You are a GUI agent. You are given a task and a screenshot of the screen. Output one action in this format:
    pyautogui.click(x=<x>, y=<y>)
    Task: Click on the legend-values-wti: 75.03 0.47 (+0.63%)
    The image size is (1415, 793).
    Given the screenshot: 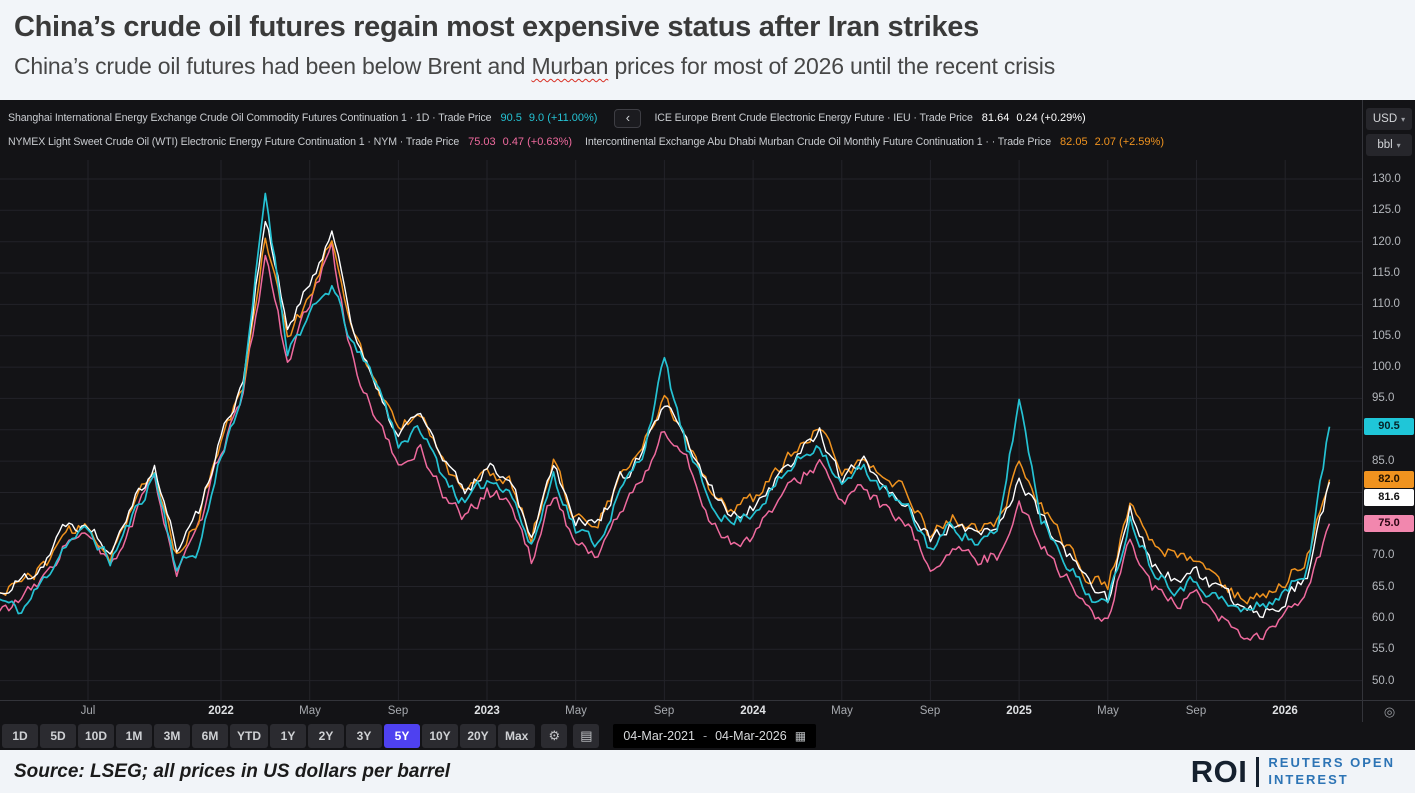 What is the action you would take?
    pyautogui.click(x=520, y=142)
    